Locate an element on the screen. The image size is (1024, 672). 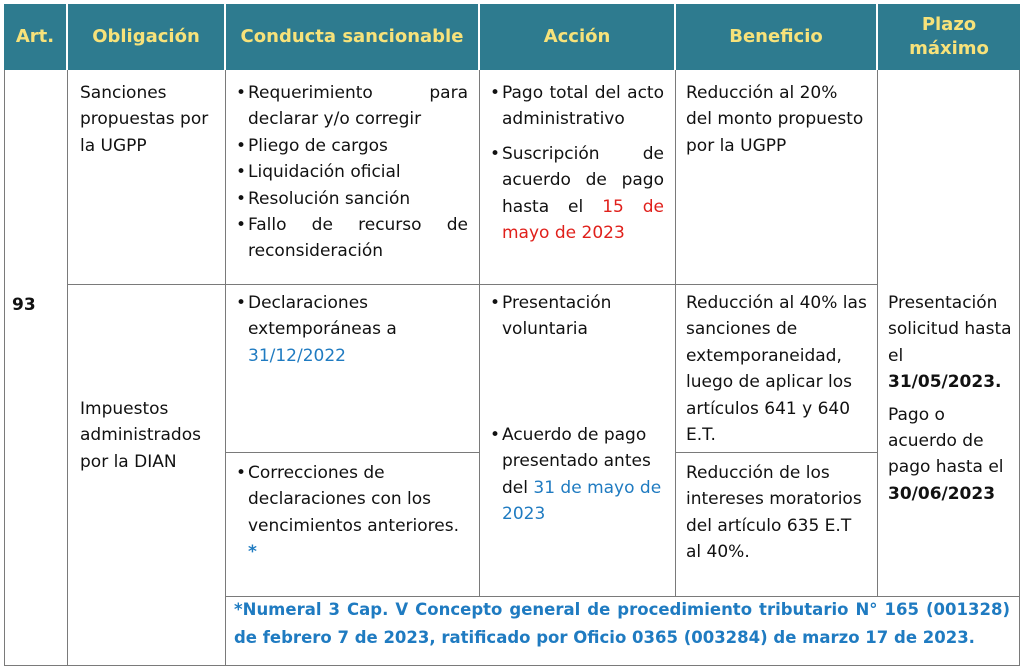
list-item: Declaraciones extemporáneas a 31/12/2022 is located at coordinates (352, 329).